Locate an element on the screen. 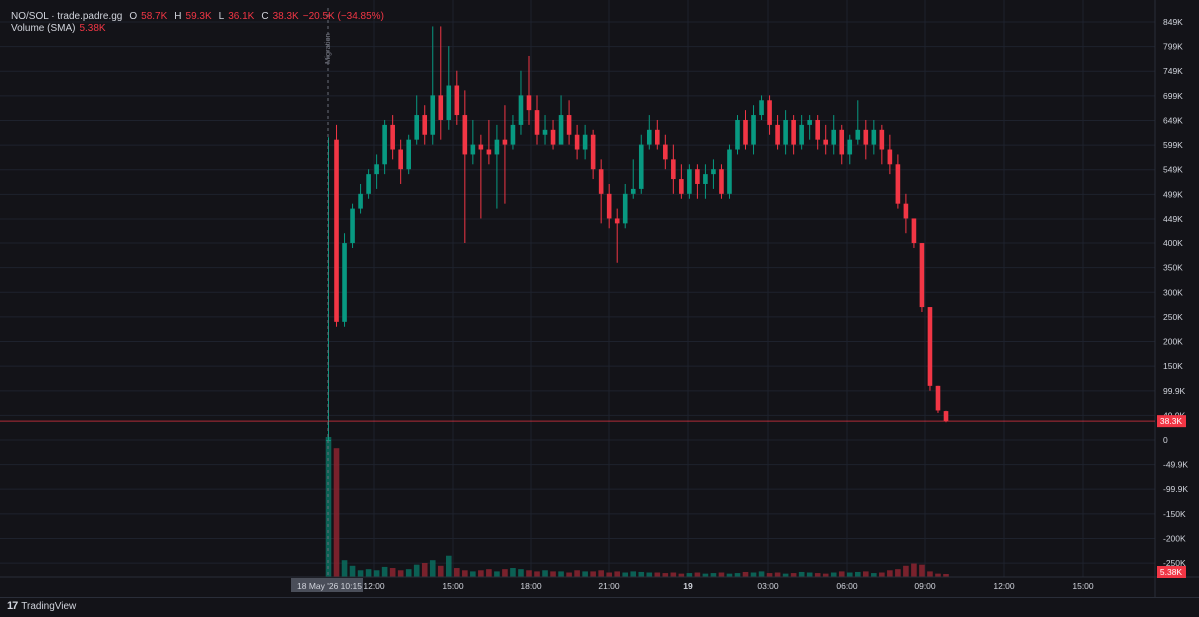  y-tick-label: 799K is located at coordinates (1173, 47).